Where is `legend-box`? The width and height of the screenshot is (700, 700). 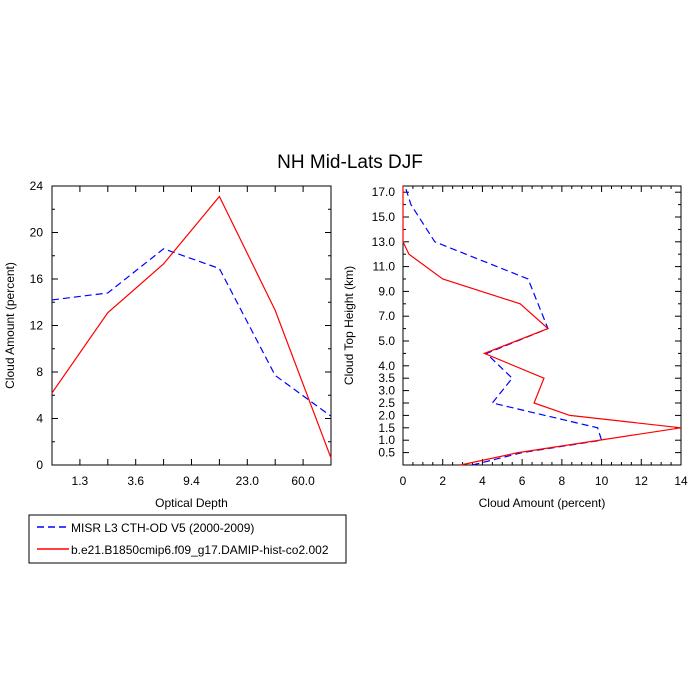 legend-box is located at coordinates (187, 539).